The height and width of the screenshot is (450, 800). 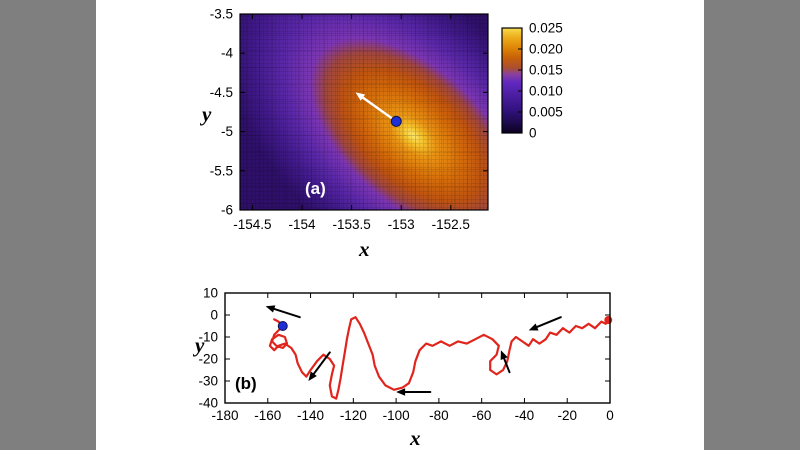 I want to click on direction-arrow-4-head, so click(x=504, y=355).